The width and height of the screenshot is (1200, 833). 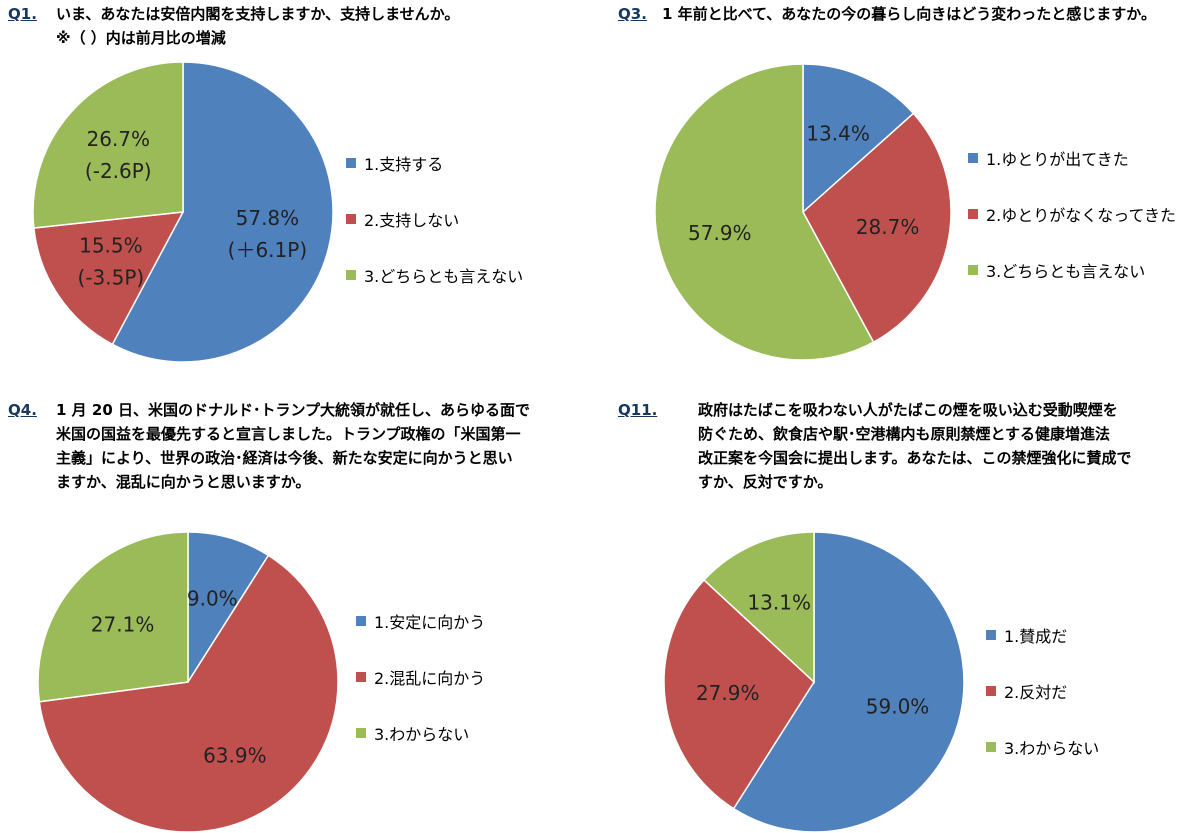 I want to click on data-label: 27.1%, so click(x=123, y=625).